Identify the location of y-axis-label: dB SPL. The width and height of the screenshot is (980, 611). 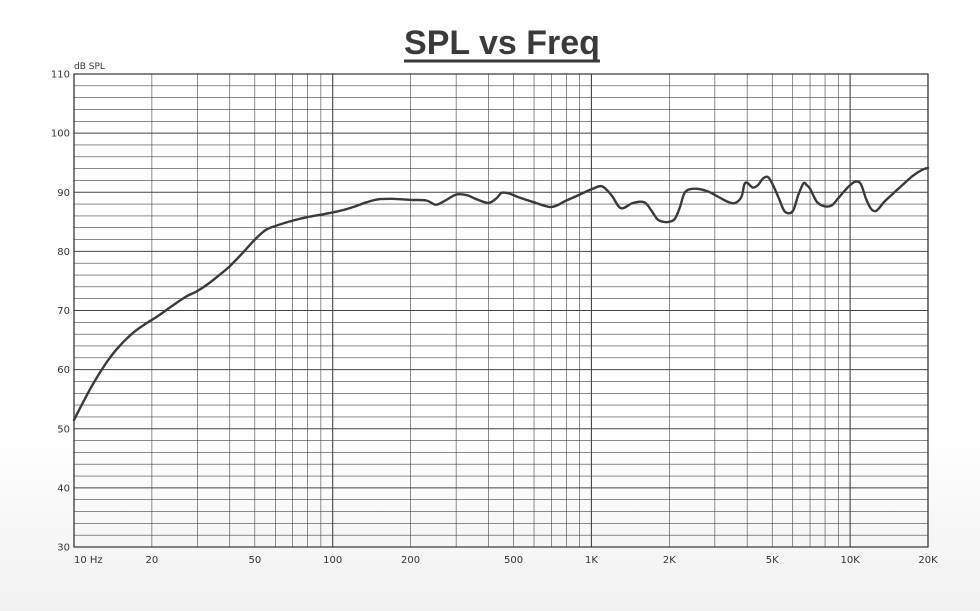
(89, 67).